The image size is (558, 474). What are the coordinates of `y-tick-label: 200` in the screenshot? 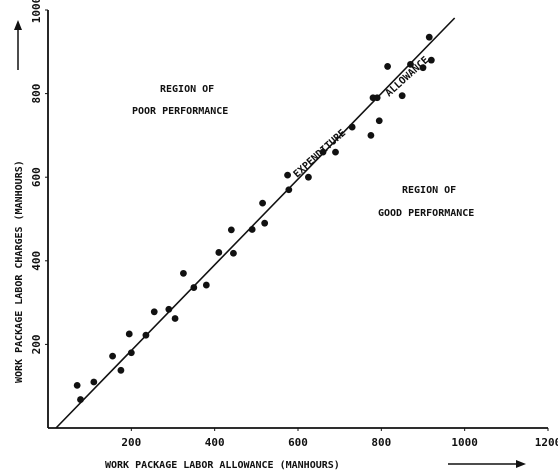 It's located at (36, 344).